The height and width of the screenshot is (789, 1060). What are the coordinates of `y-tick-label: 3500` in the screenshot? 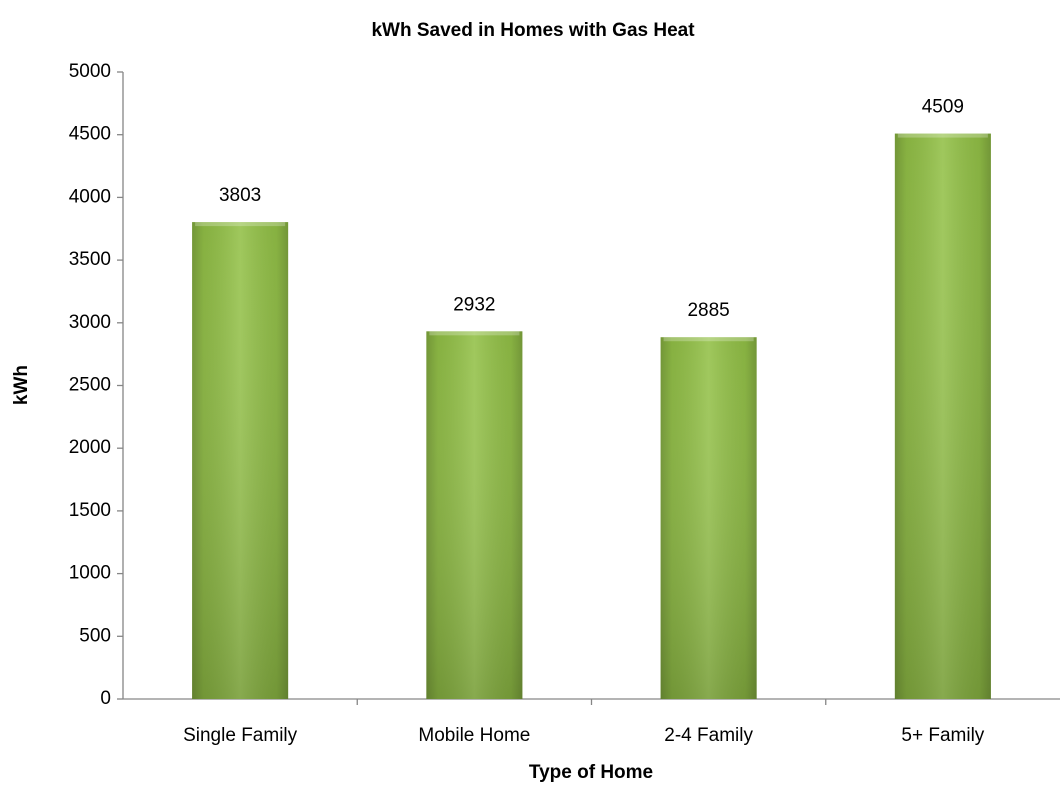 It's located at (90, 259).